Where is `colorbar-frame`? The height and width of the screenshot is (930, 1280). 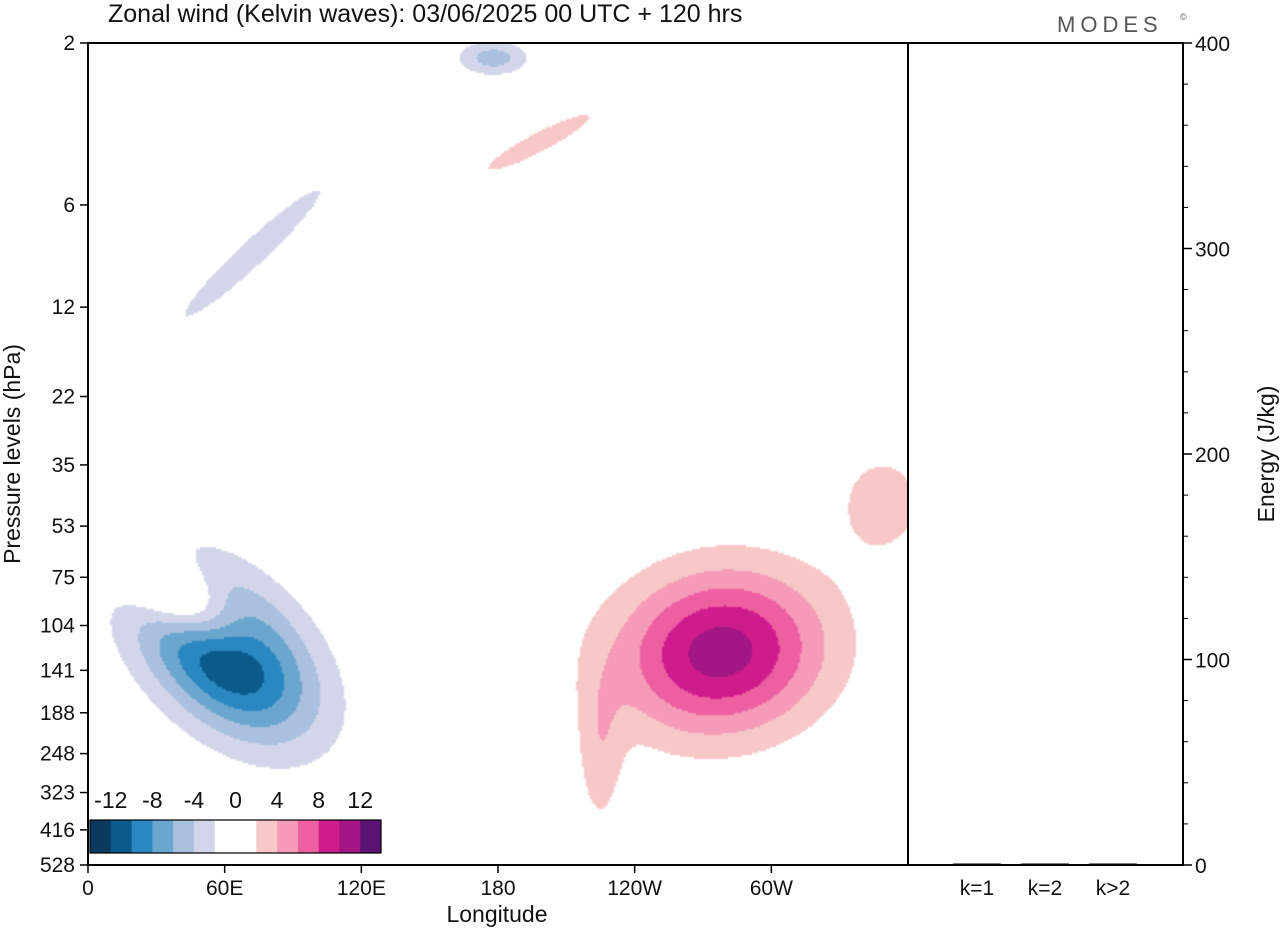 colorbar-frame is located at coordinates (235, 836).